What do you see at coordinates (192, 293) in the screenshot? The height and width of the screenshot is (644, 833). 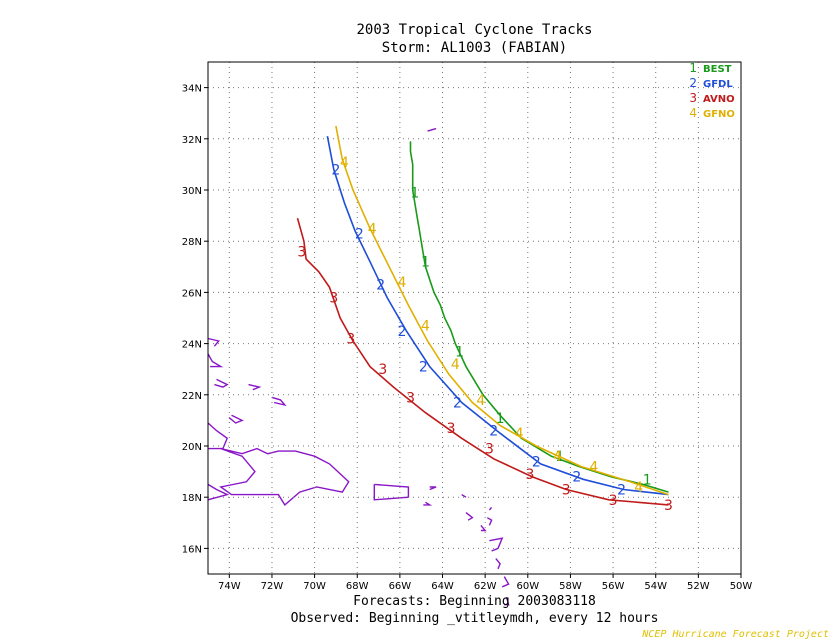 I see `y-tick-label: 26N` at bounding box center [192, 293].